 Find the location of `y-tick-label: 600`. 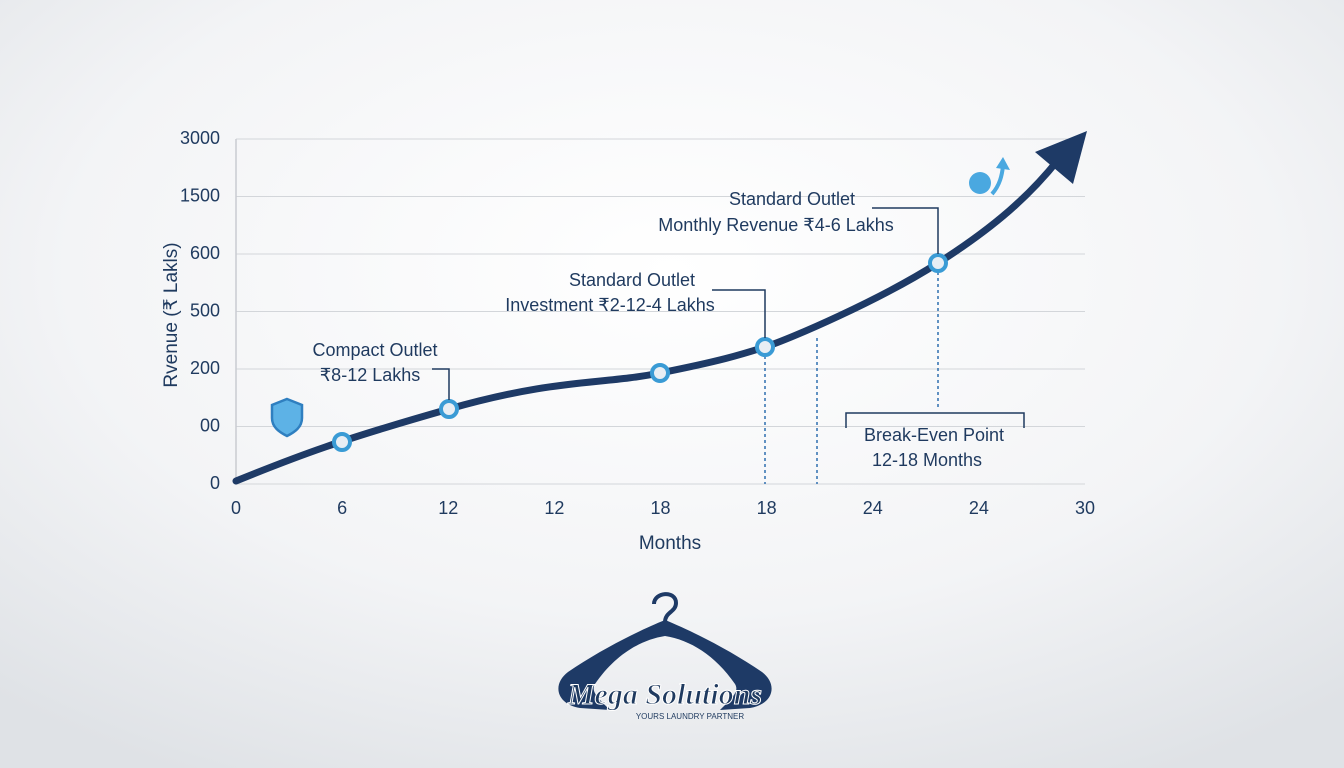

y-tick-label: 600 is located at coordinates (205, 253).